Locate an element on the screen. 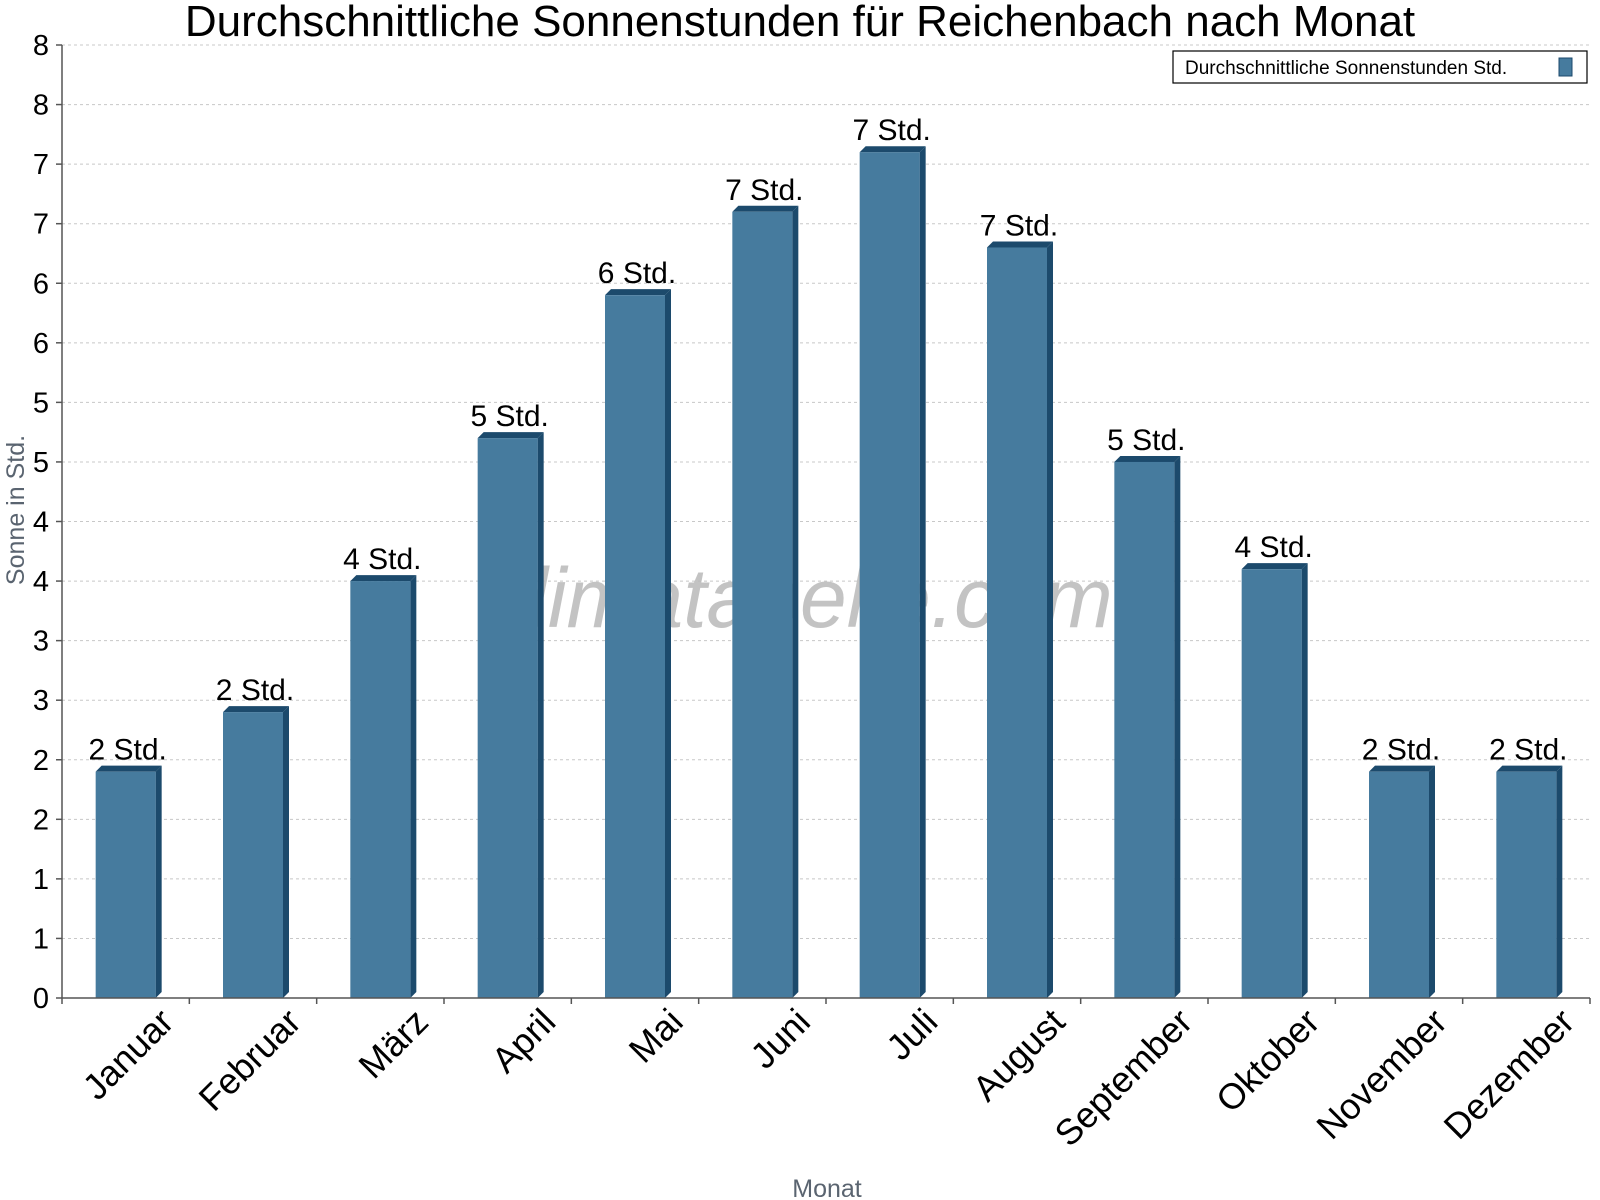  legend: Durchschnittliche Sonnenstunden Std. is located at coordinates (1380, 67).